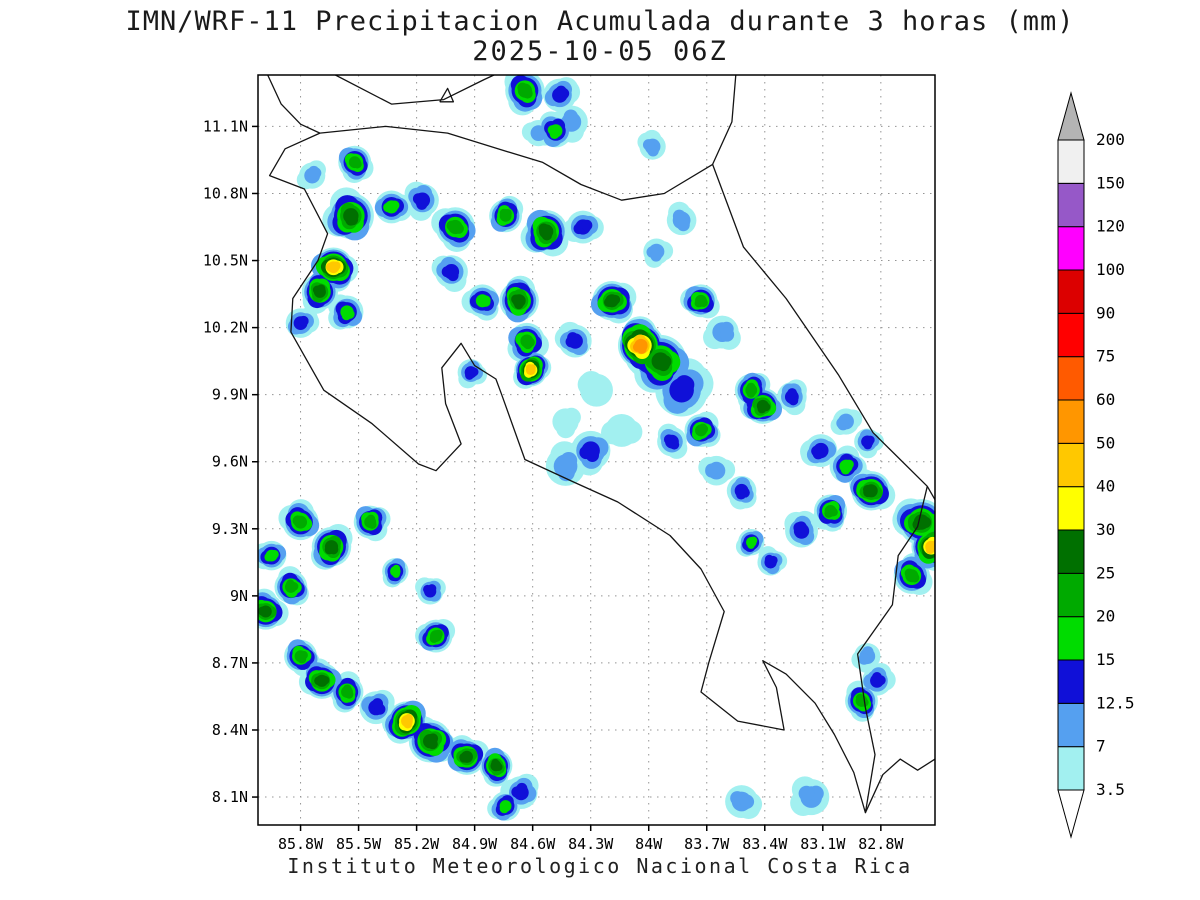  I want to click on colorbar-label: 20, so click(1105, 616).